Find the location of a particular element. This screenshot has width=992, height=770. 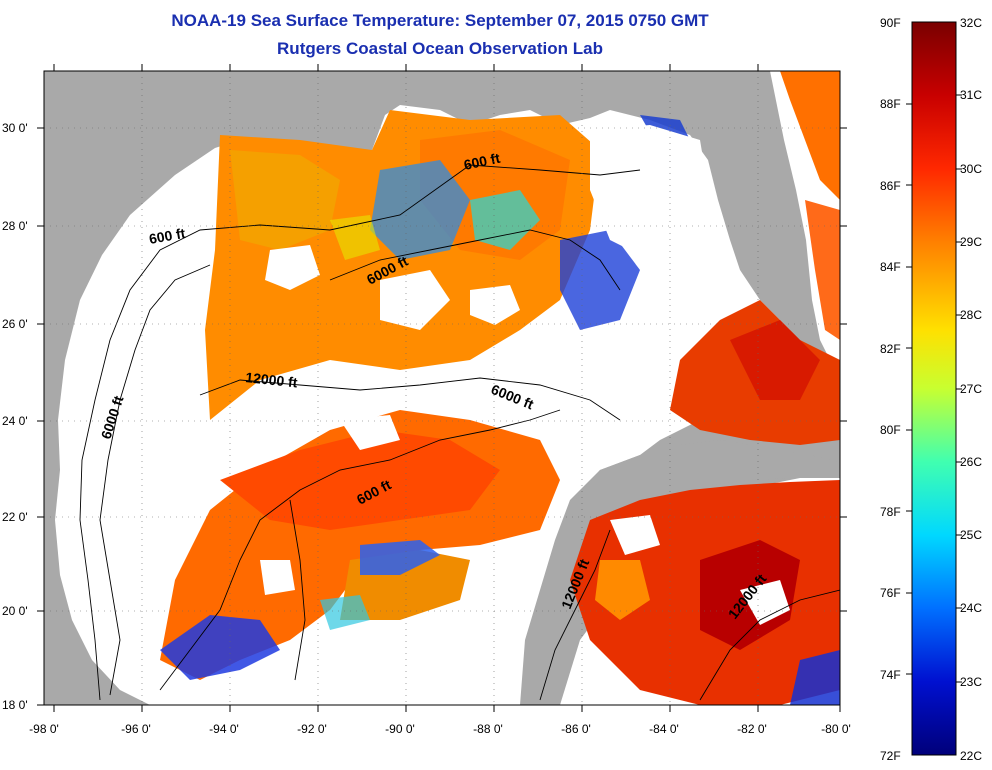

longitude-label: -88 0' is located at coordinates (488, 729).